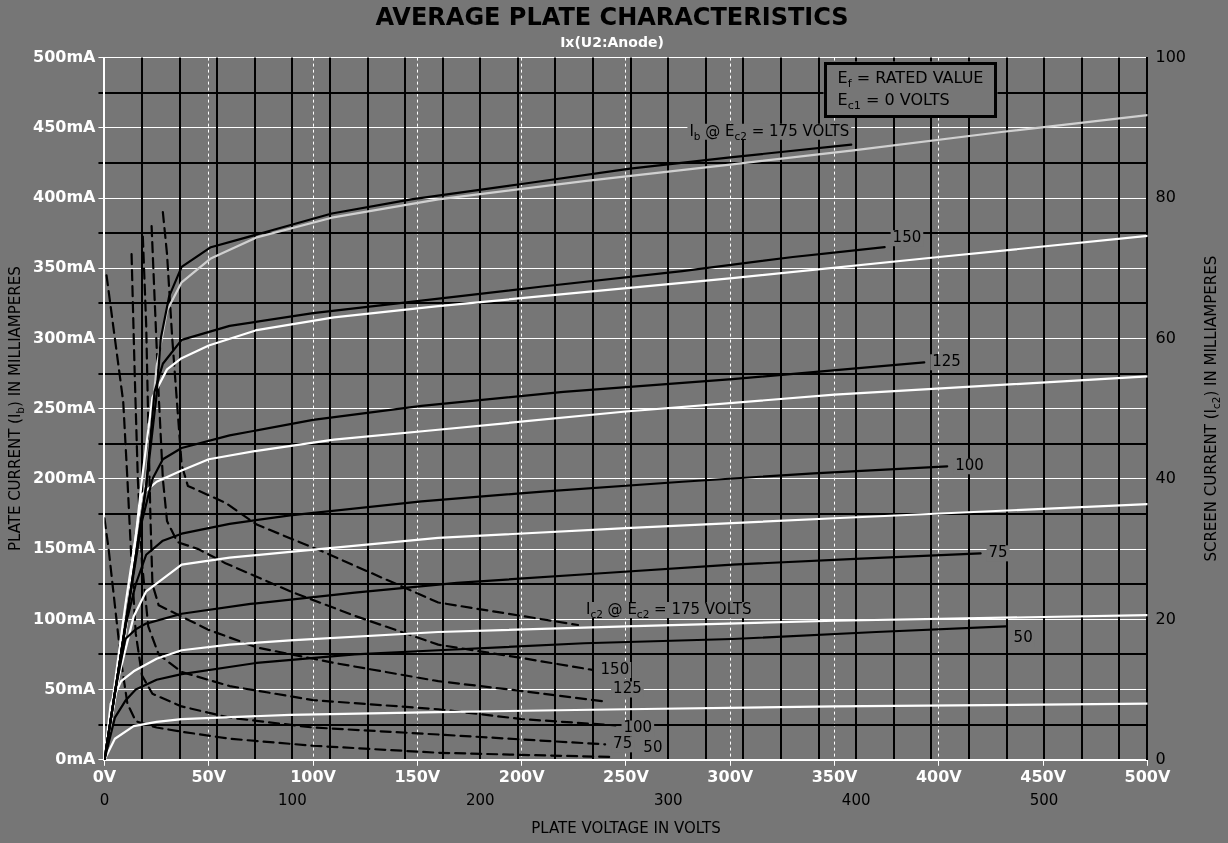 This screenshot has width=1228, height=843. Describe the element at coordinates (1043, 776) in the screenshot. I see `x-tick-label: 450V` at that location.